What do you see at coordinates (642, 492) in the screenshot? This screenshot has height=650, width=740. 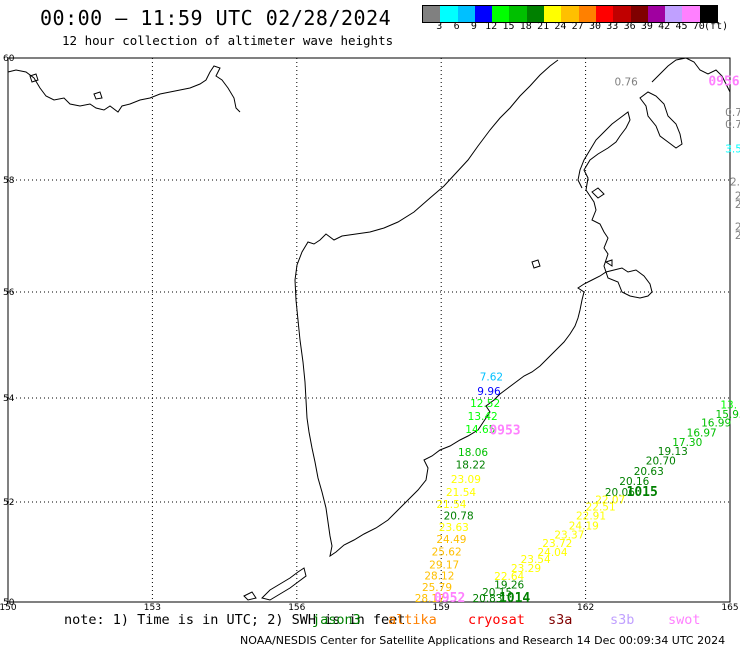 I see `pass-time-label: 1015` at bounding box center [642, 492].